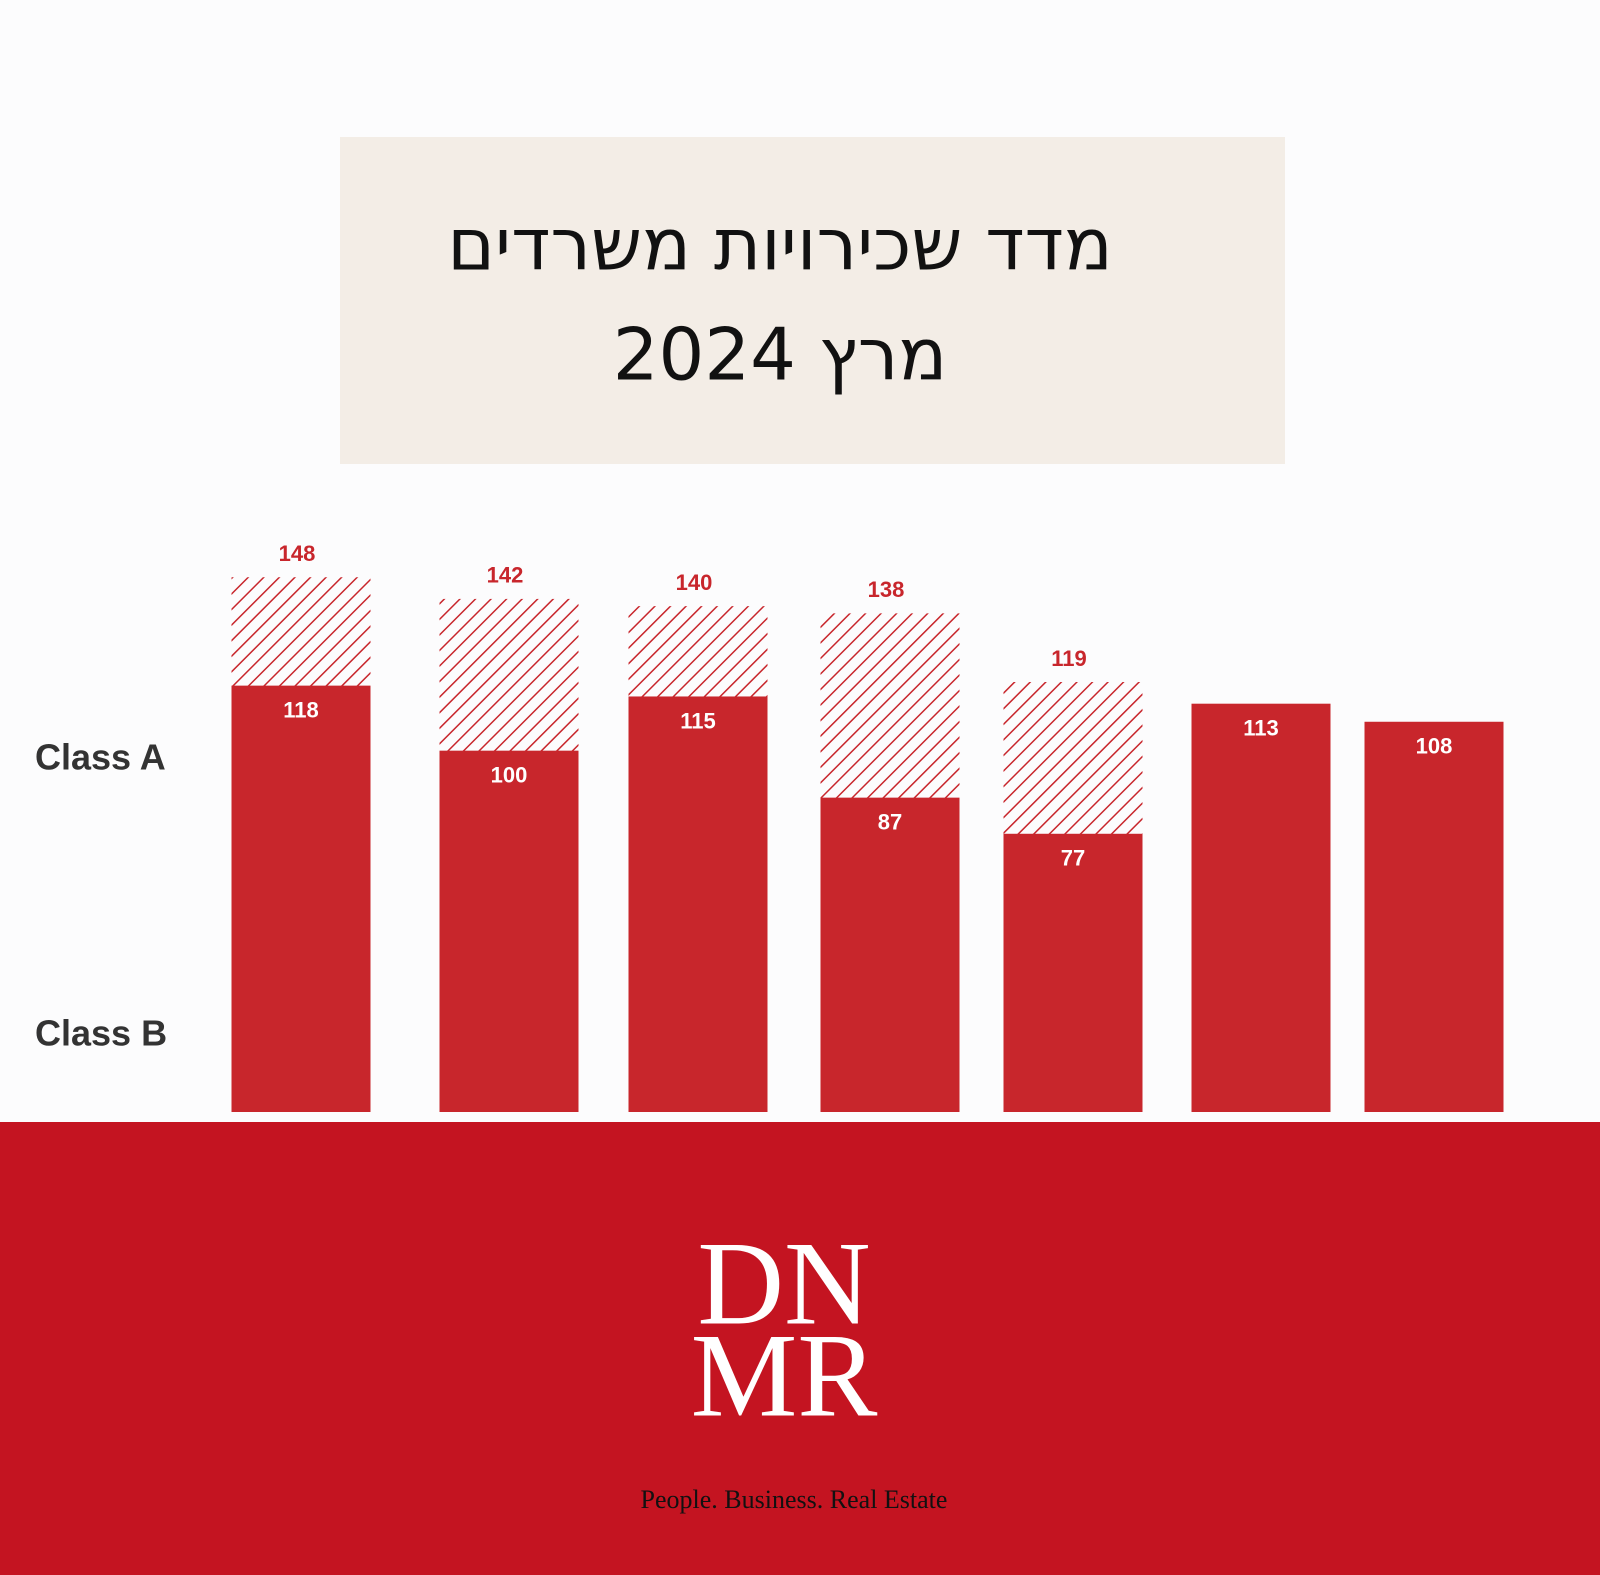 The height and width of the screenshot is (1575, 1600). Describe the element at coordinates (694, 582) in the screenshot. I see `value-label: 140` at that location.